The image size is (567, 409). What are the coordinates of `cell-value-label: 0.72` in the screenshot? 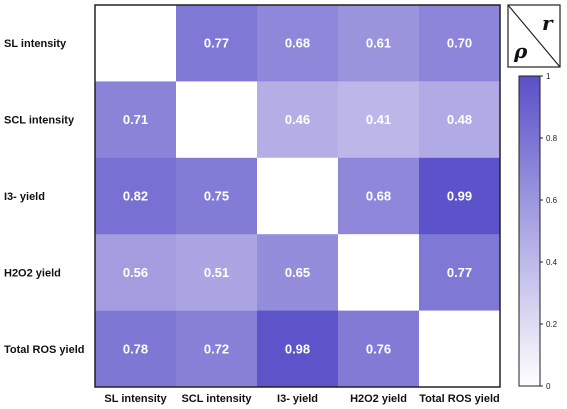 It's located at (216, 348).